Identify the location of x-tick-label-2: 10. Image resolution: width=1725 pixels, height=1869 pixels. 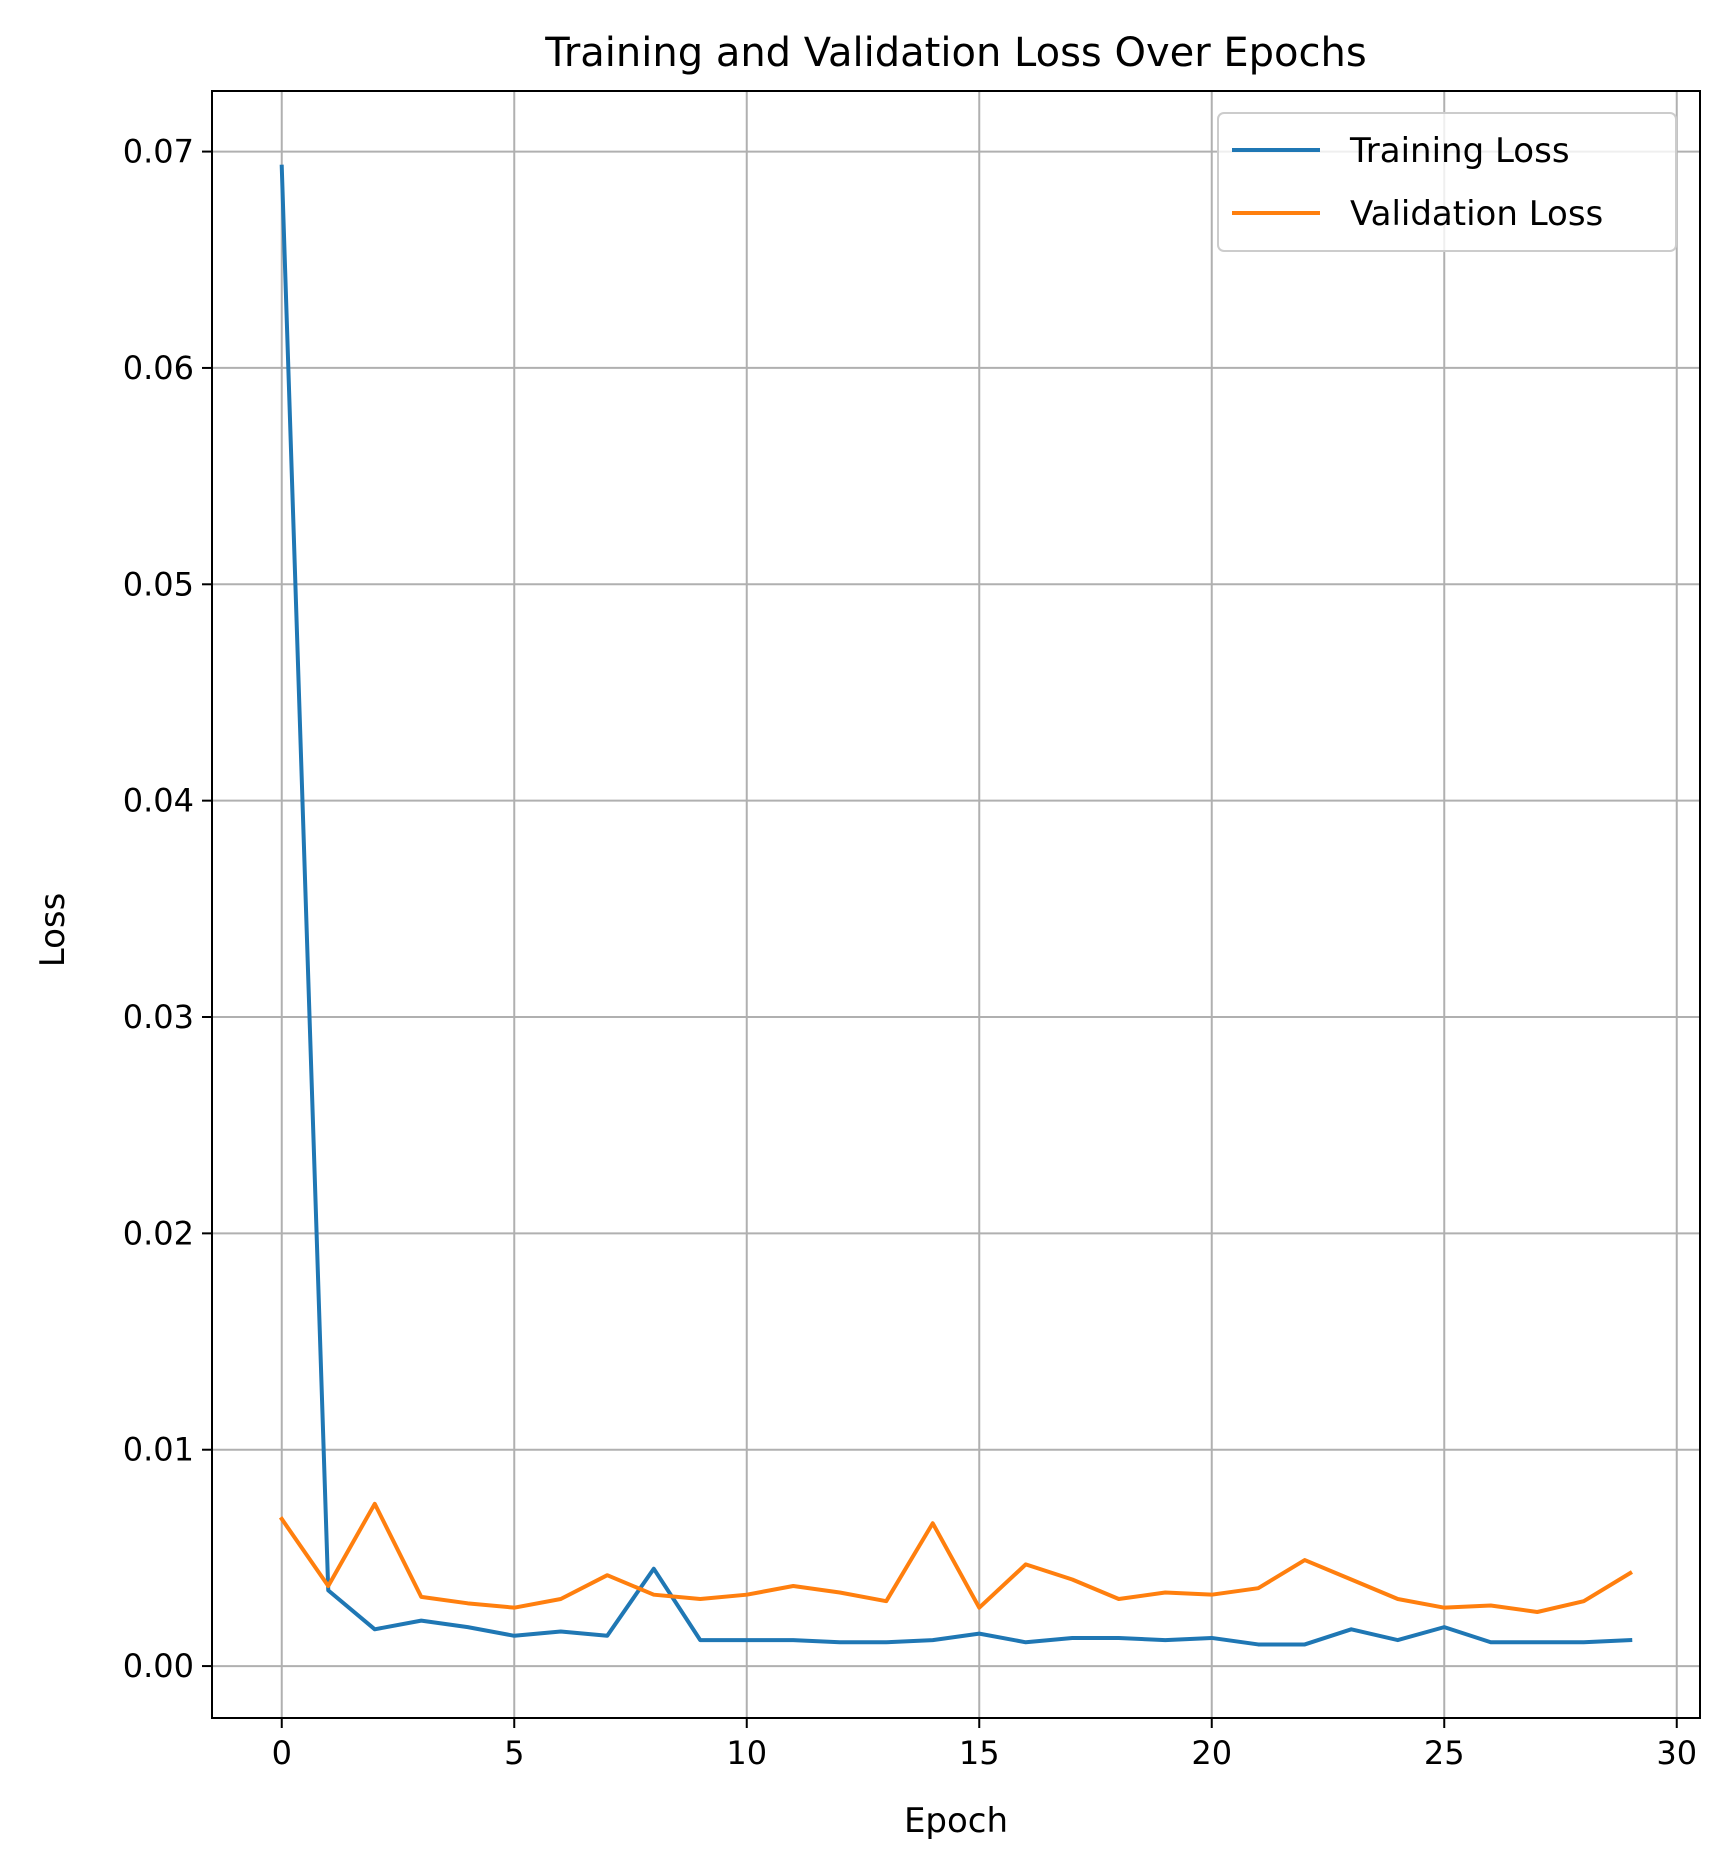
(746, 1753).